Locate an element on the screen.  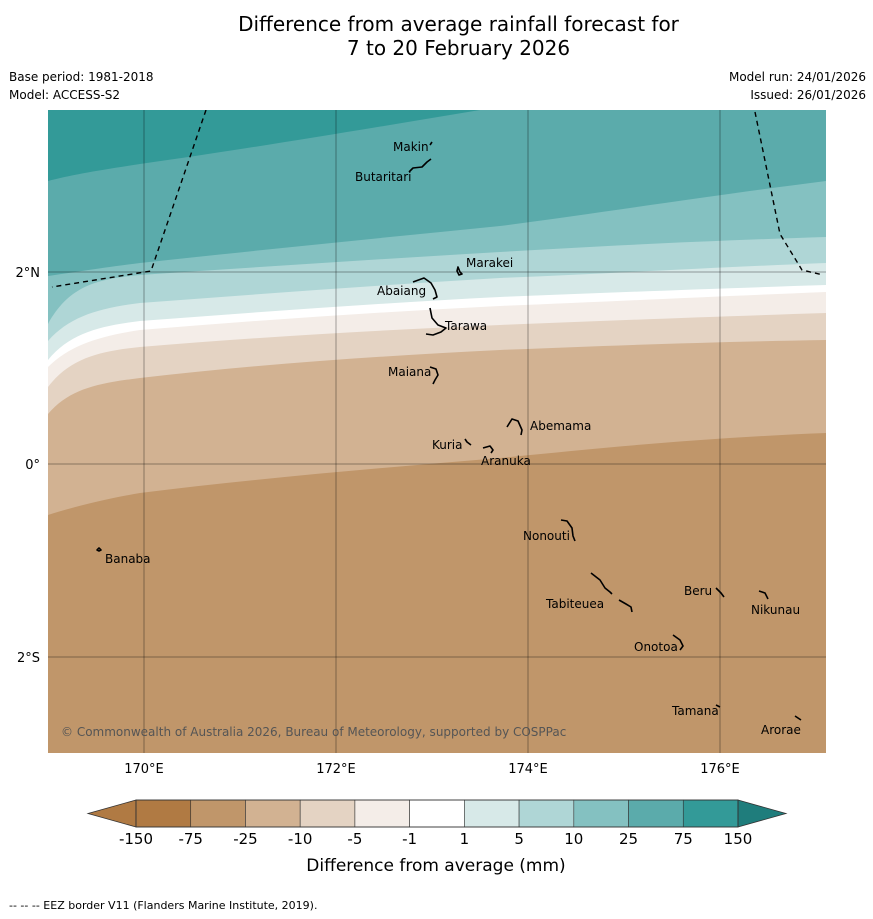
island-onotoa is located at coordinates (678, 642).